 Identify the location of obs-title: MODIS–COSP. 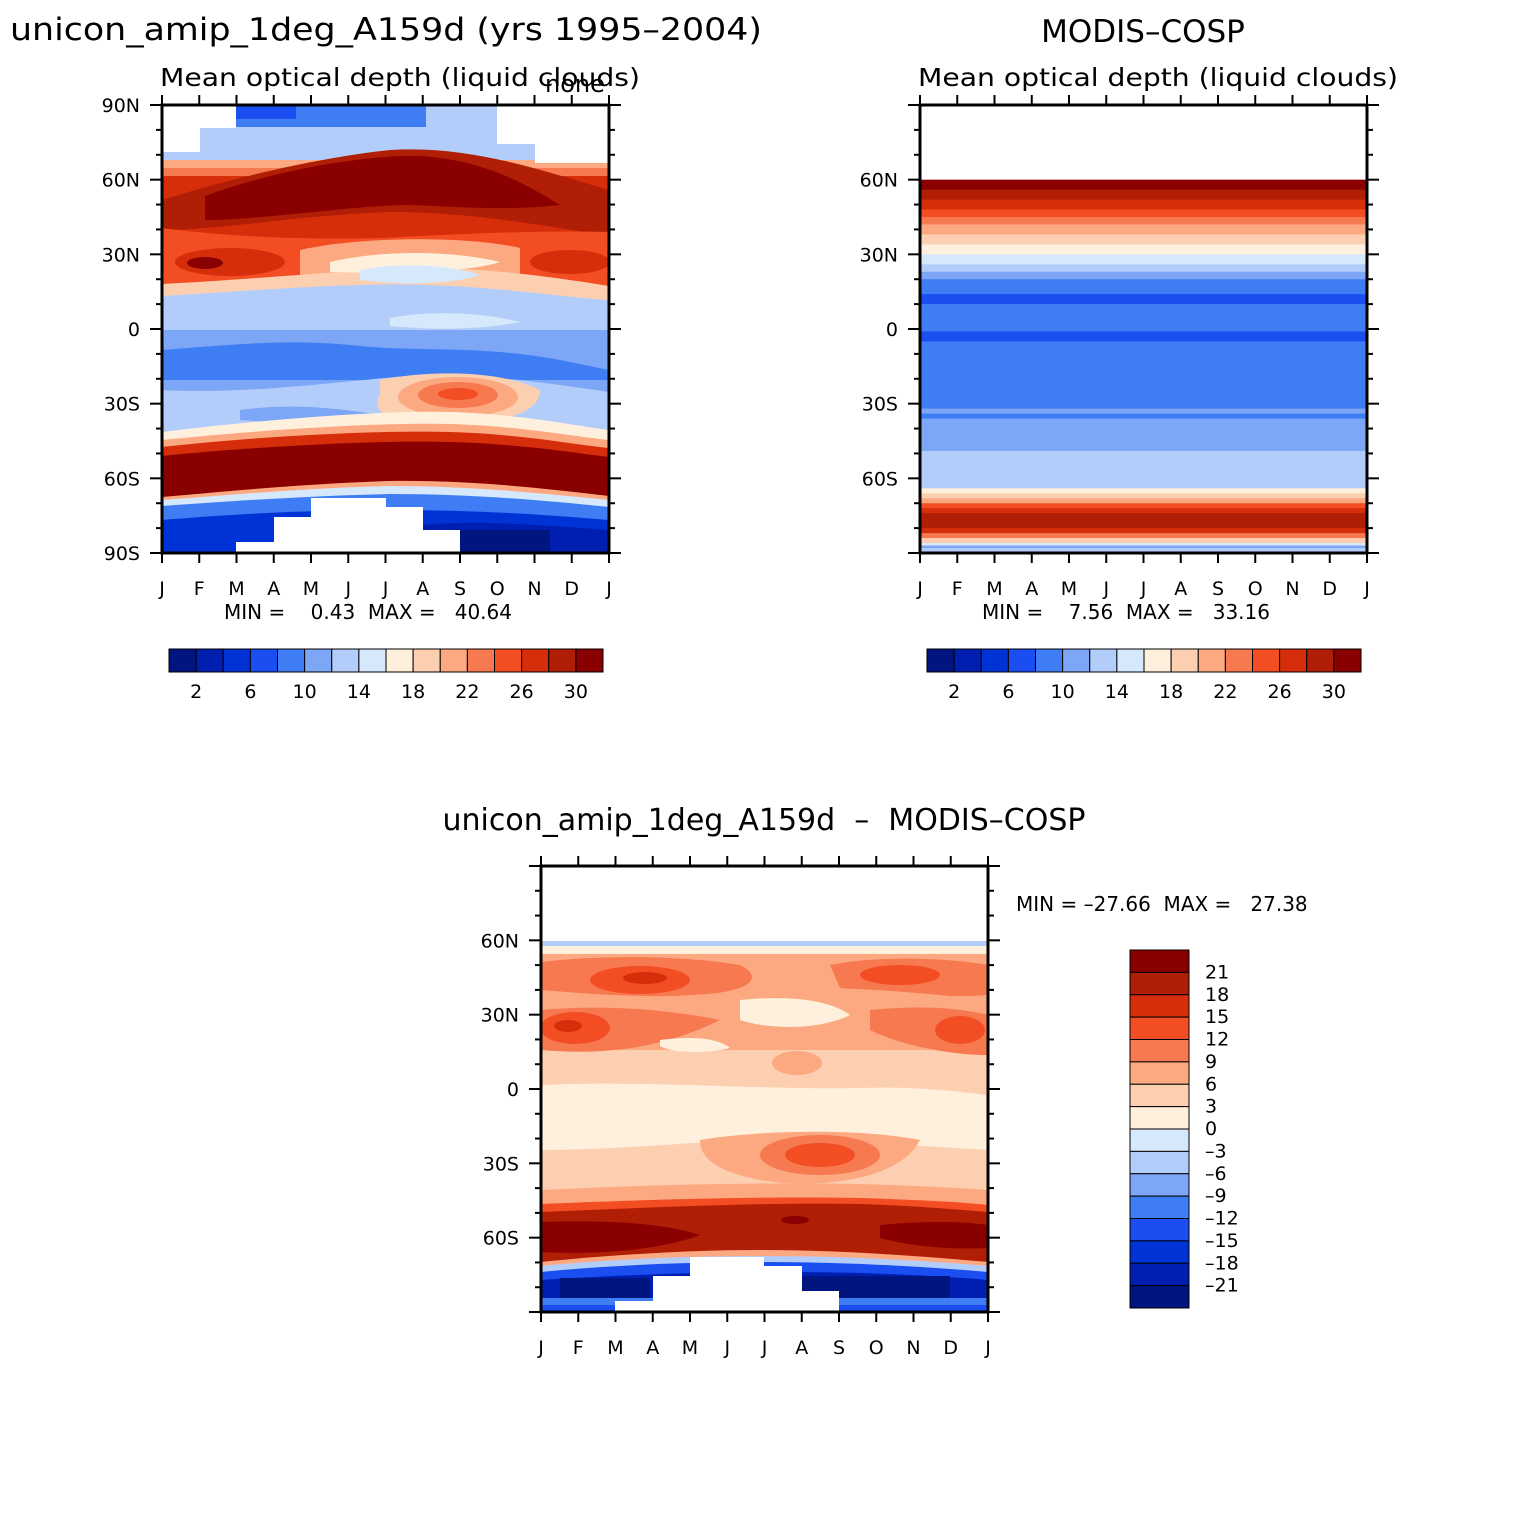
(1143, 32).